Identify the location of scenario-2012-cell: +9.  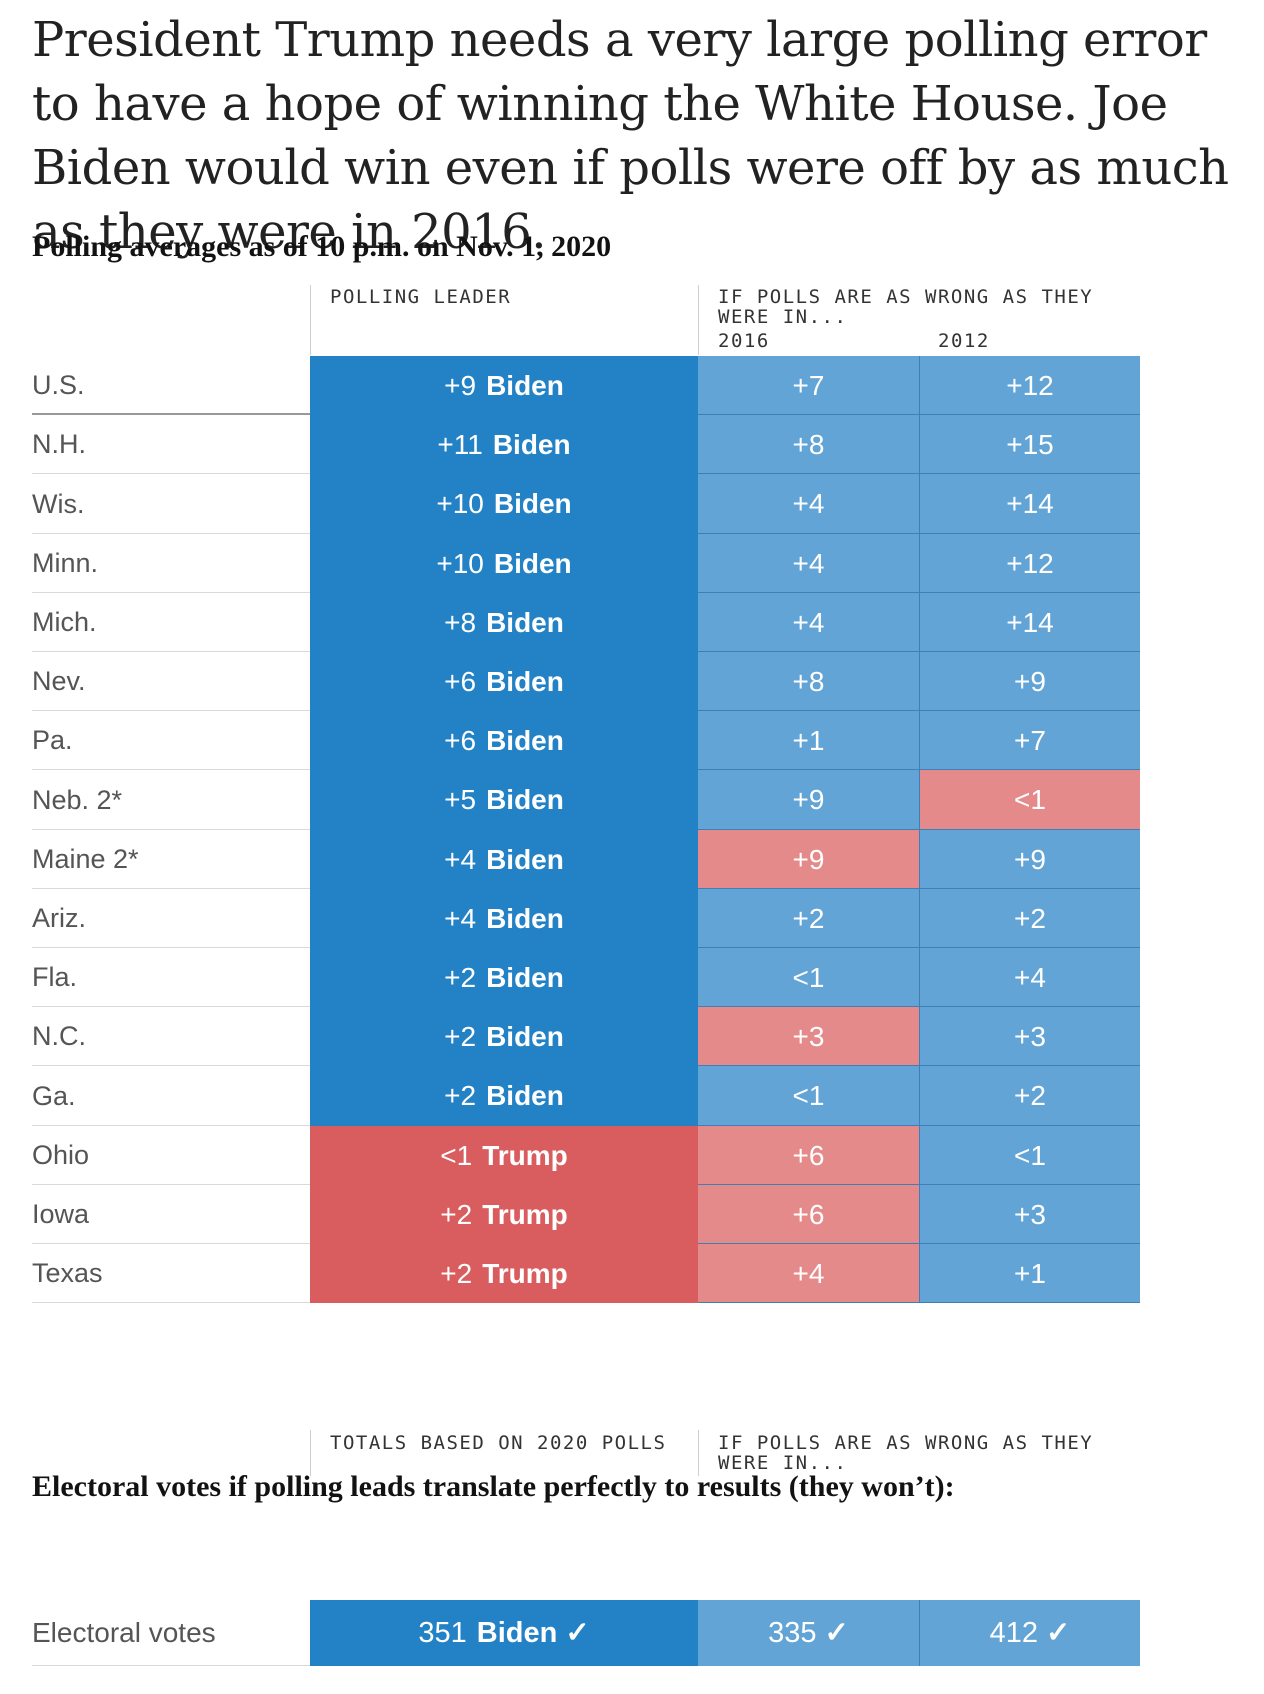
(1030, 681).